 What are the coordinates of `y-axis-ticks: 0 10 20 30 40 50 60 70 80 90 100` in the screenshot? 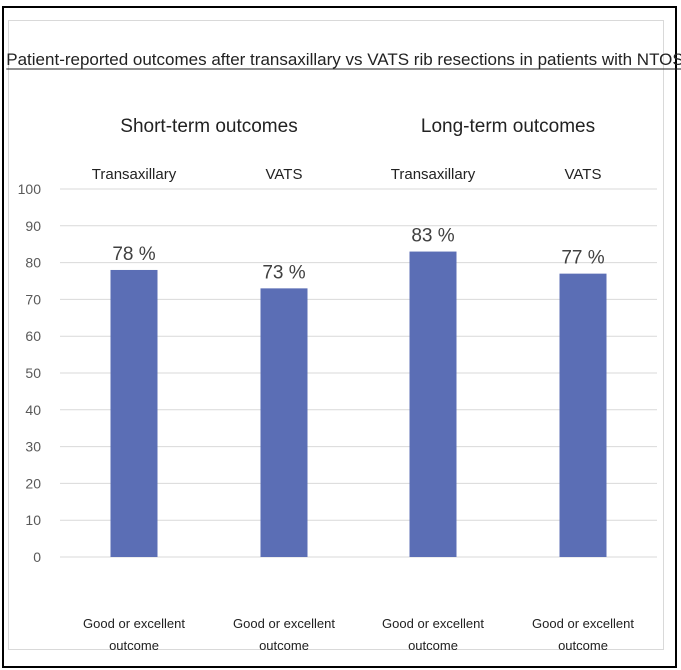 It's located at (30, 373).